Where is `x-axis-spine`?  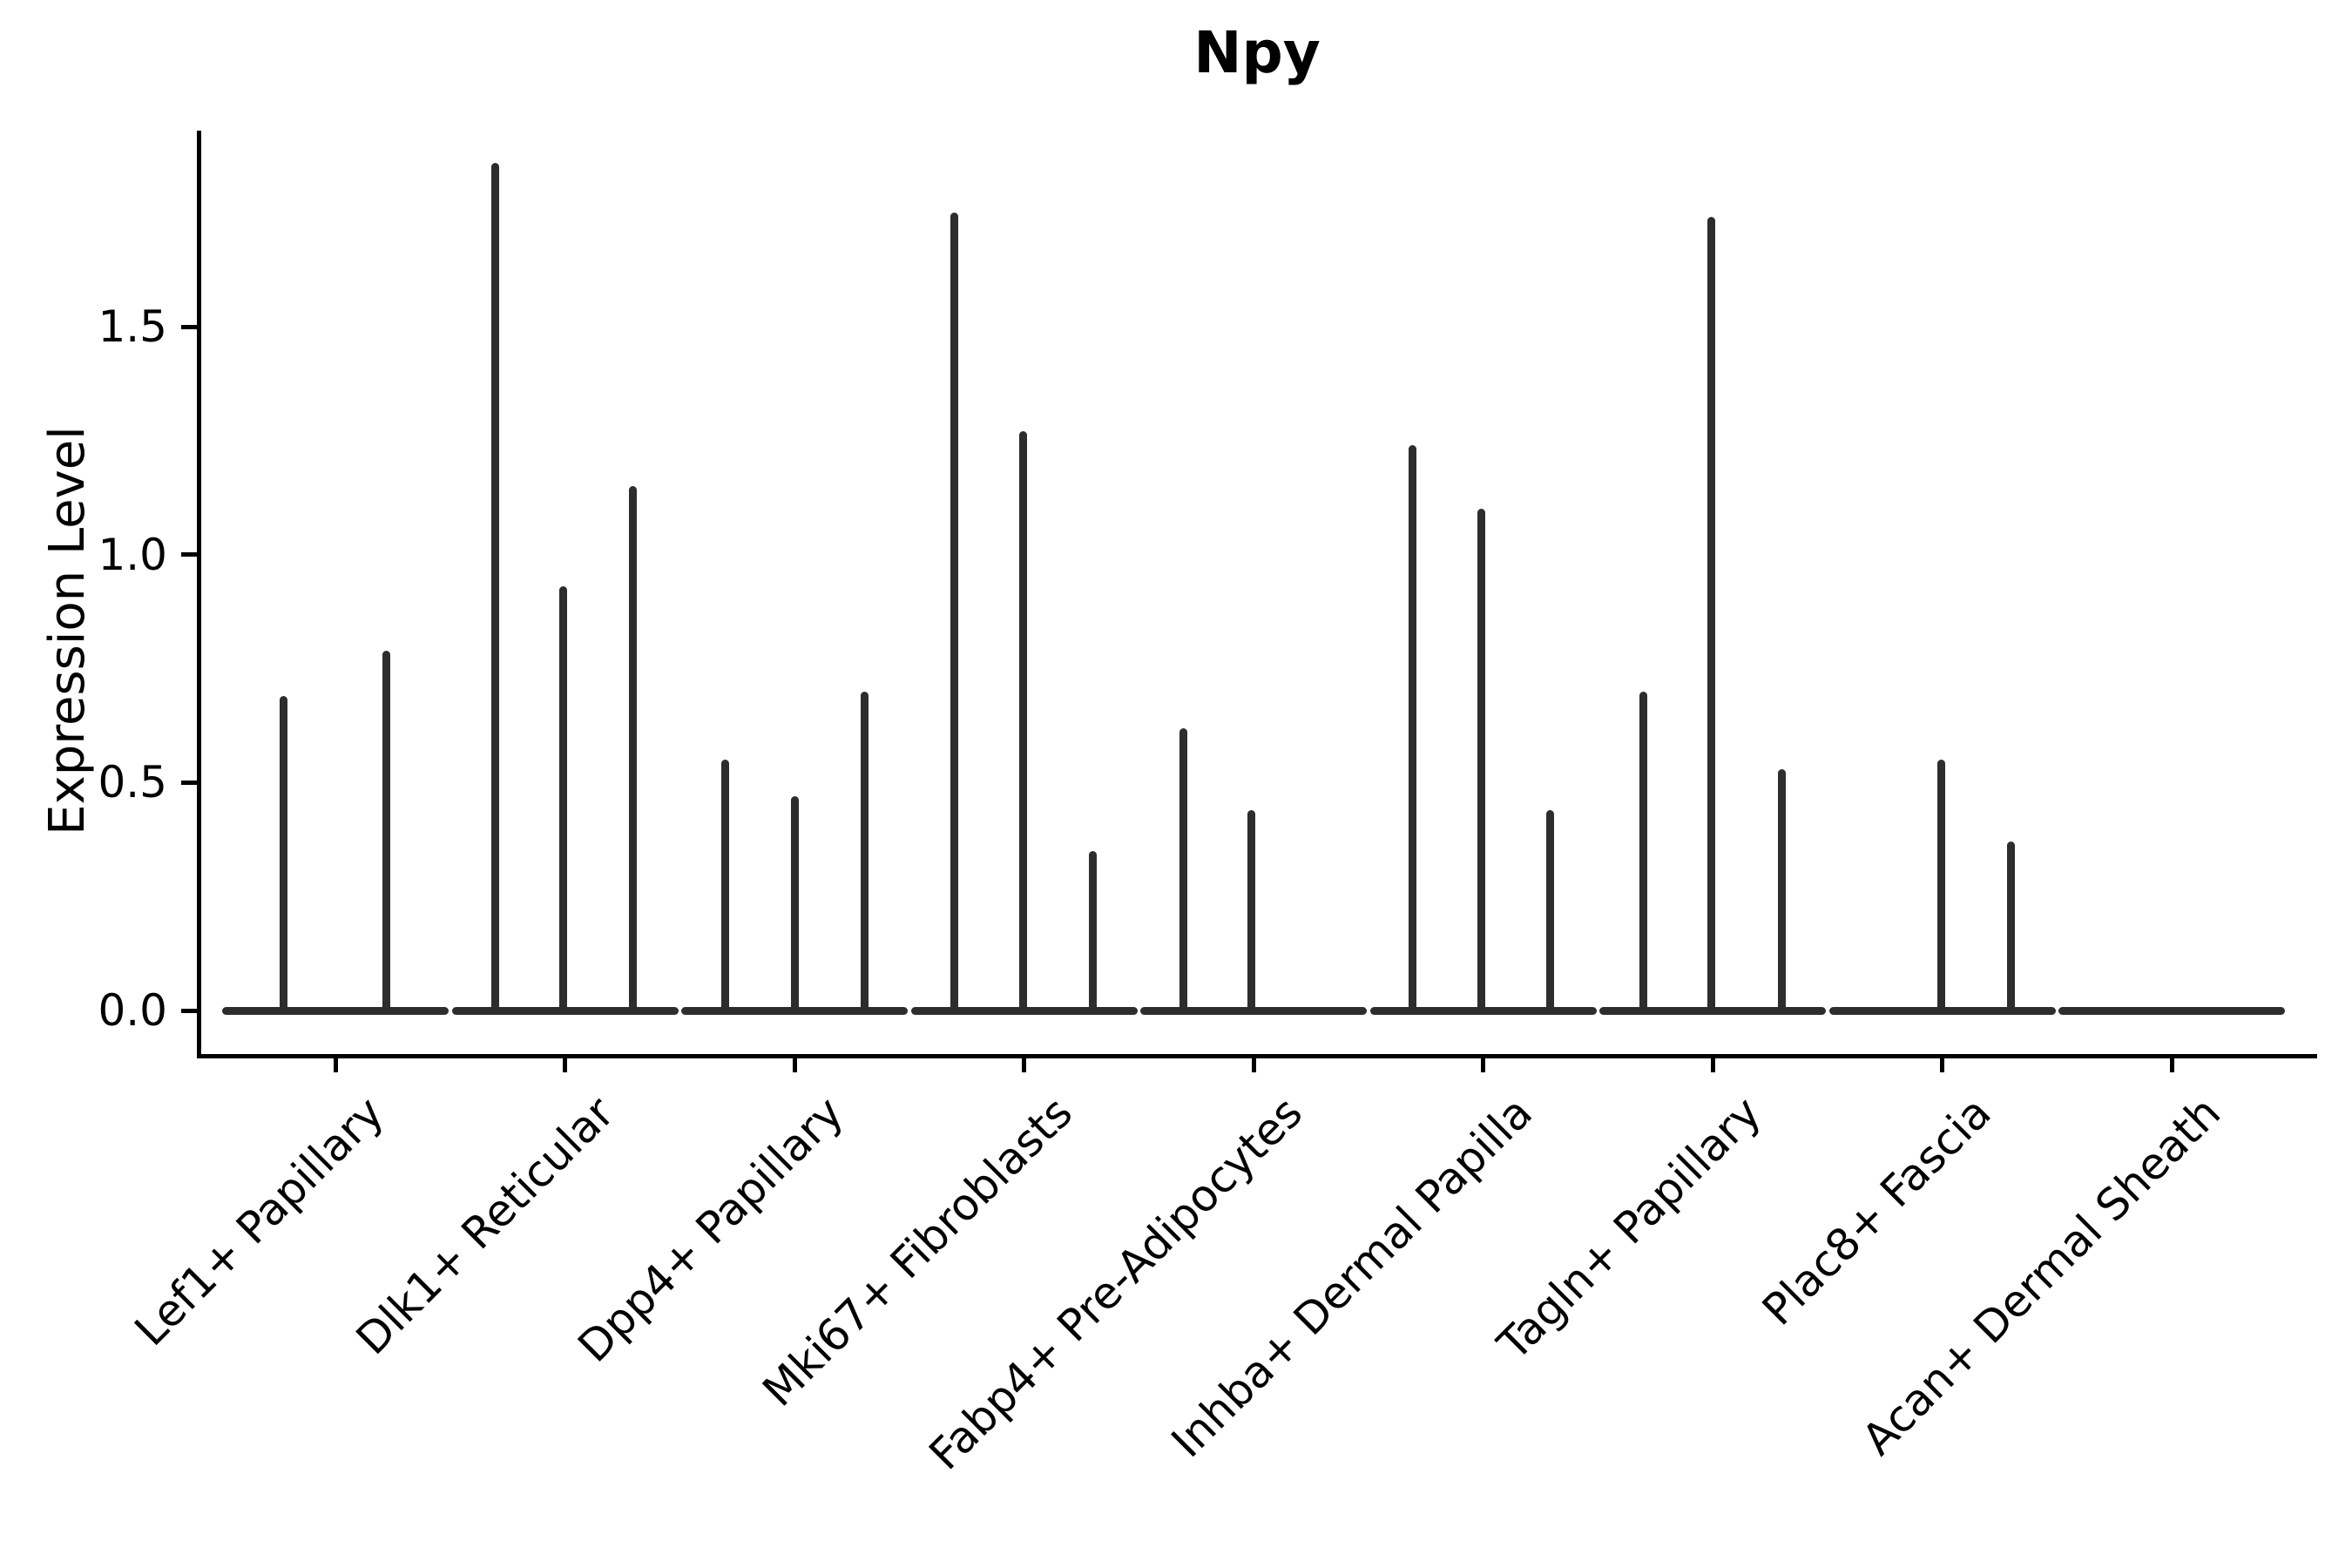
x-axis-spine is located at coordinates (1257, 1056).